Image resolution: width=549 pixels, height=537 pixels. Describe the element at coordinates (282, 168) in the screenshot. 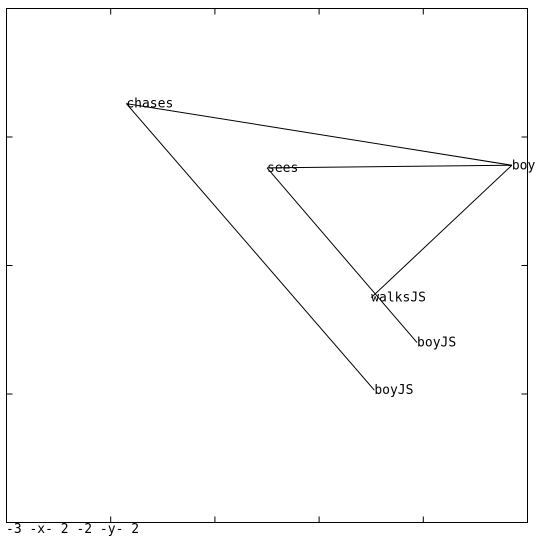

I see `point-label-sees: sees` at that location.